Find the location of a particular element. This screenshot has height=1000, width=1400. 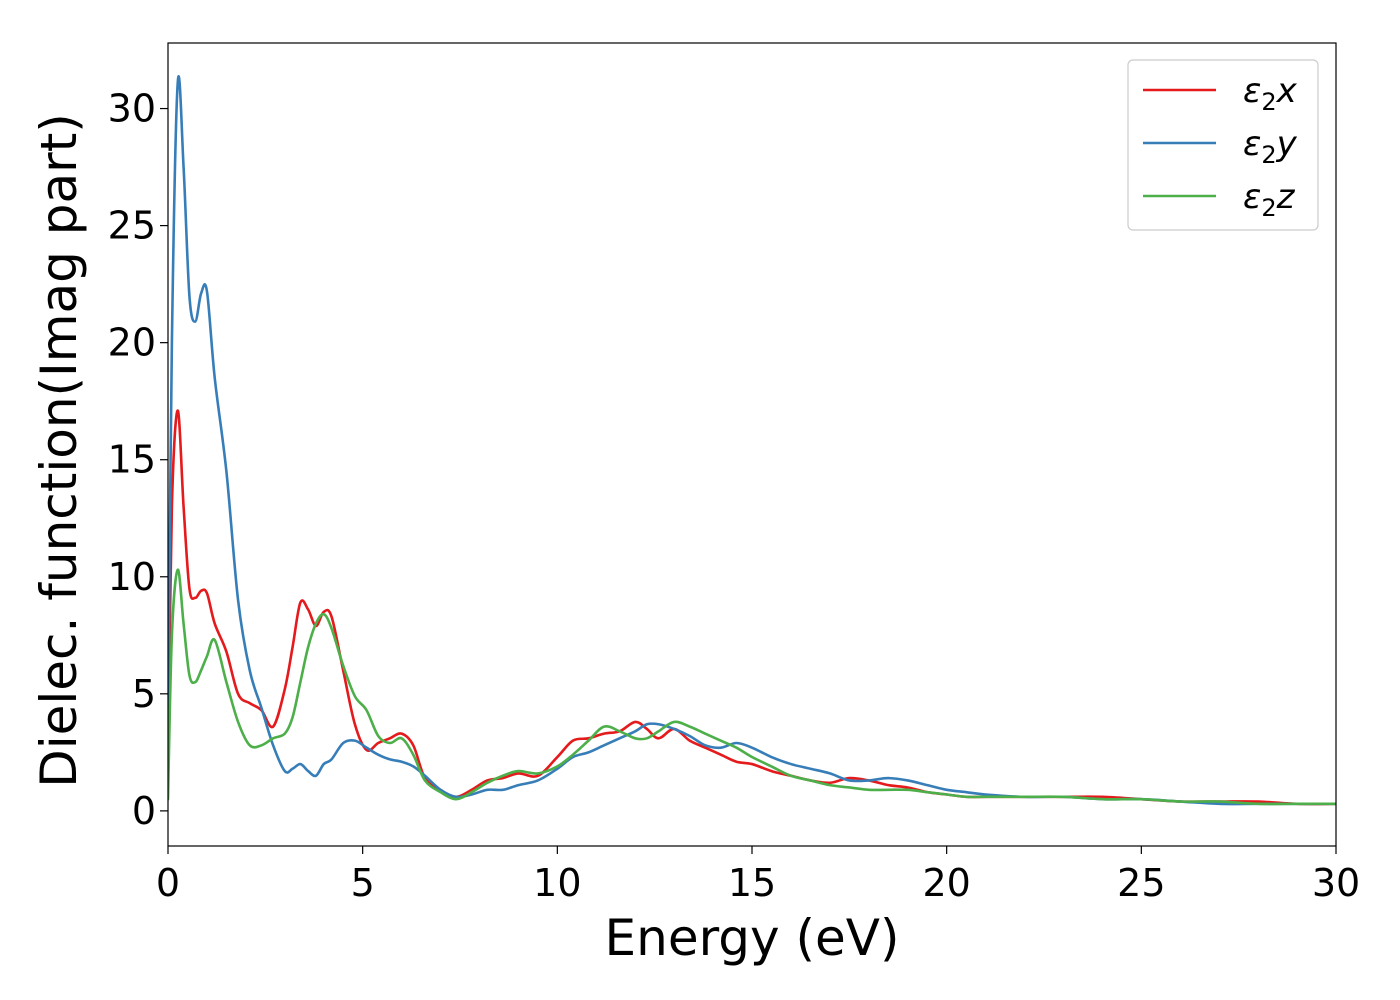

x-tick-label: 5 is located at coordinates (363, 883).